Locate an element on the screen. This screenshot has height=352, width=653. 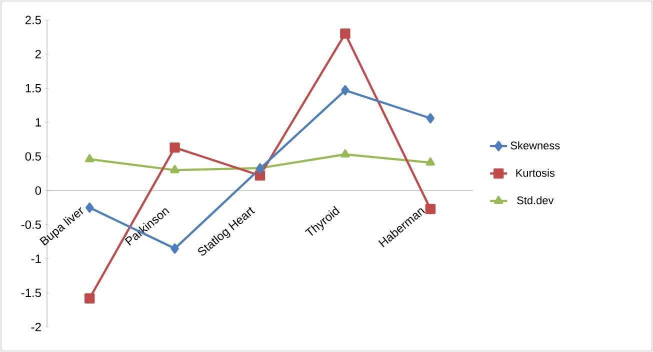
y-tick-label: 2.5 is located at coordinates (33, 20).